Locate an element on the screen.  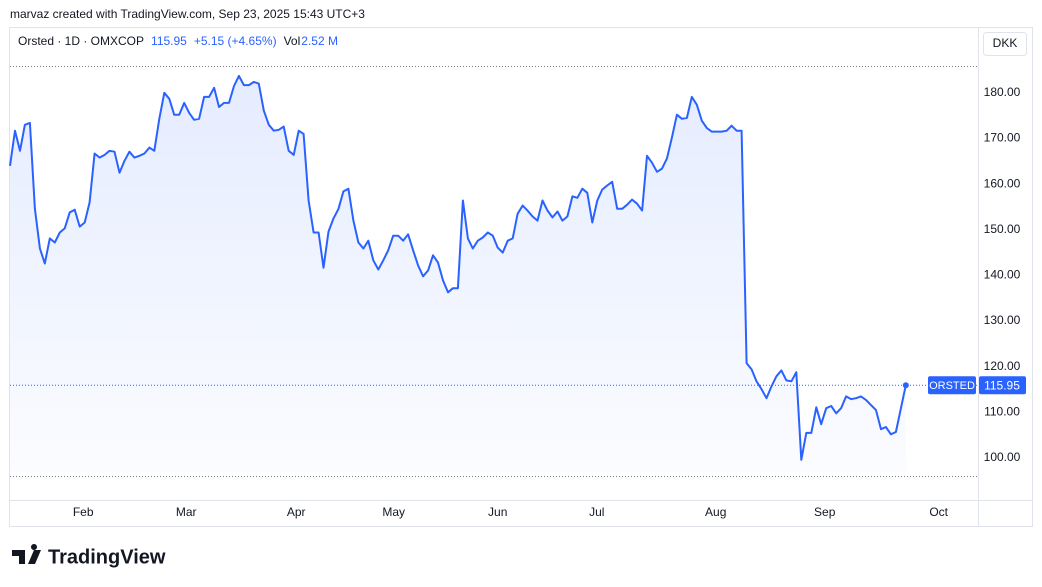
y-tick-label: 100.00 is located at coordinates (1002, 457).